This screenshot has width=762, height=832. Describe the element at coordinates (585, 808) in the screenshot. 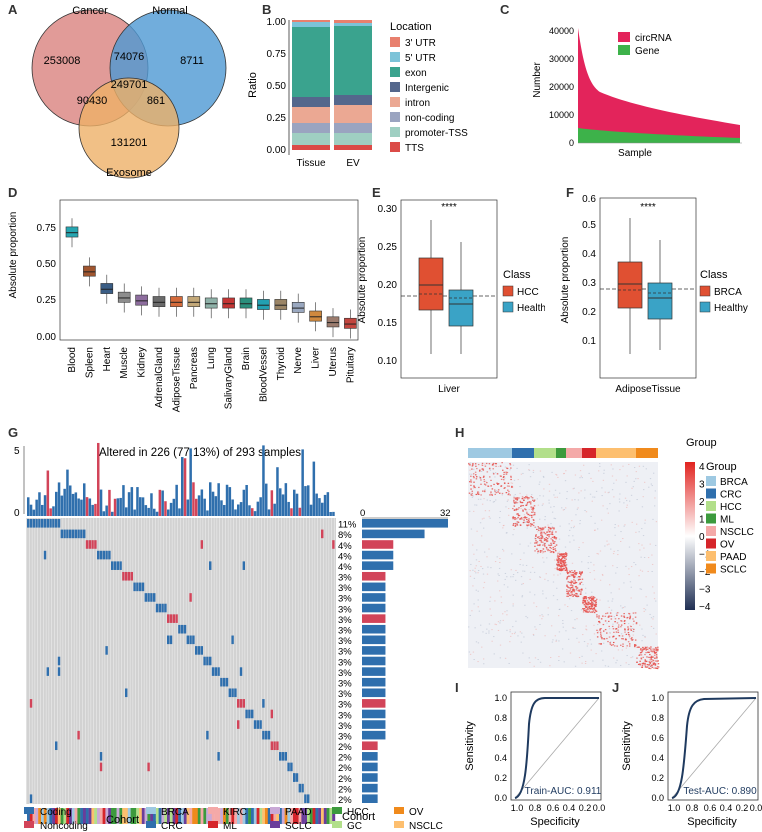

I see `roc-train-xtick: 0.2` at that location.